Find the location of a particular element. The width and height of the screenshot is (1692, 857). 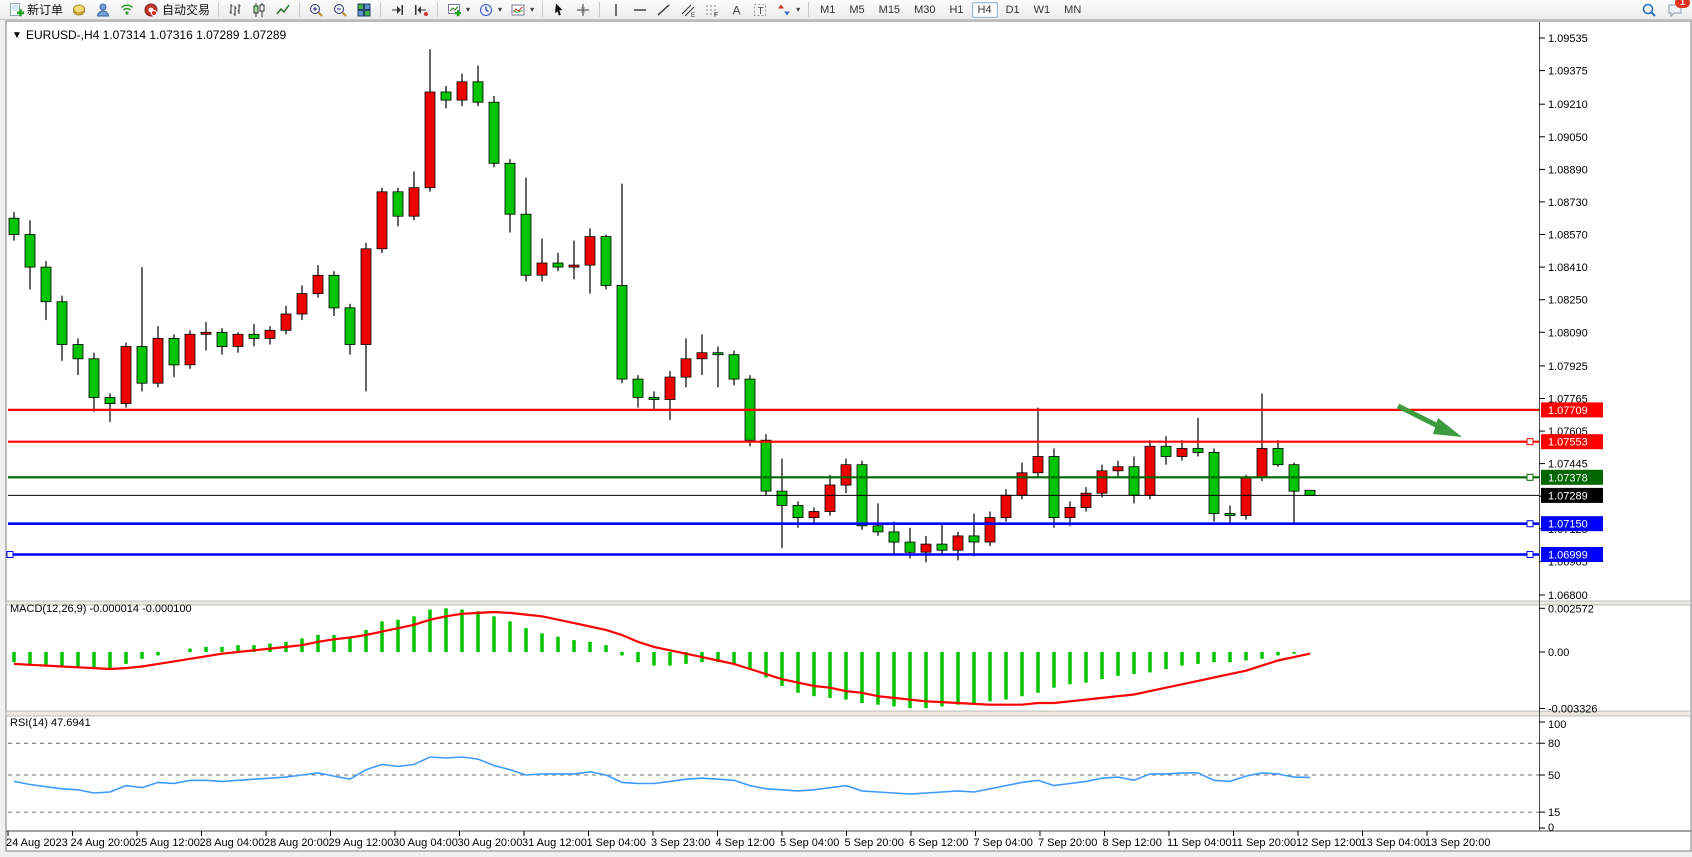

svg-text: 30 Aug 04:00 is located at coordinates (425, 843).